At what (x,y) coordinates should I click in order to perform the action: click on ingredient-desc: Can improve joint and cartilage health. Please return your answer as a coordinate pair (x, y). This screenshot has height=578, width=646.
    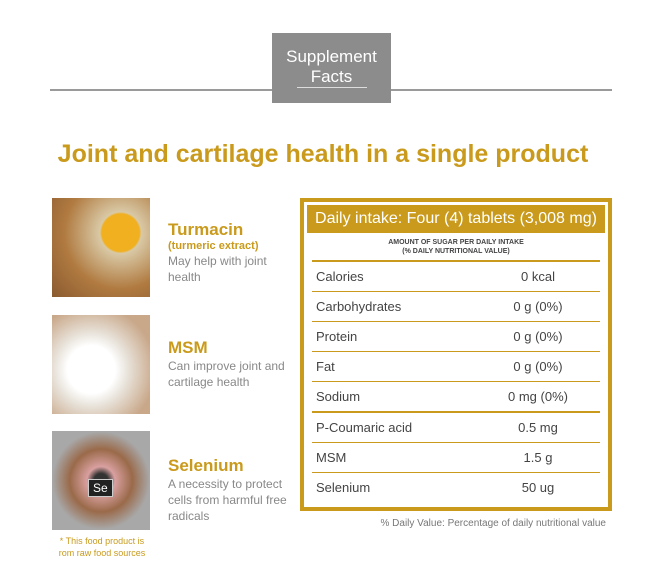
    Looking at the image, I should click on (226, 374).